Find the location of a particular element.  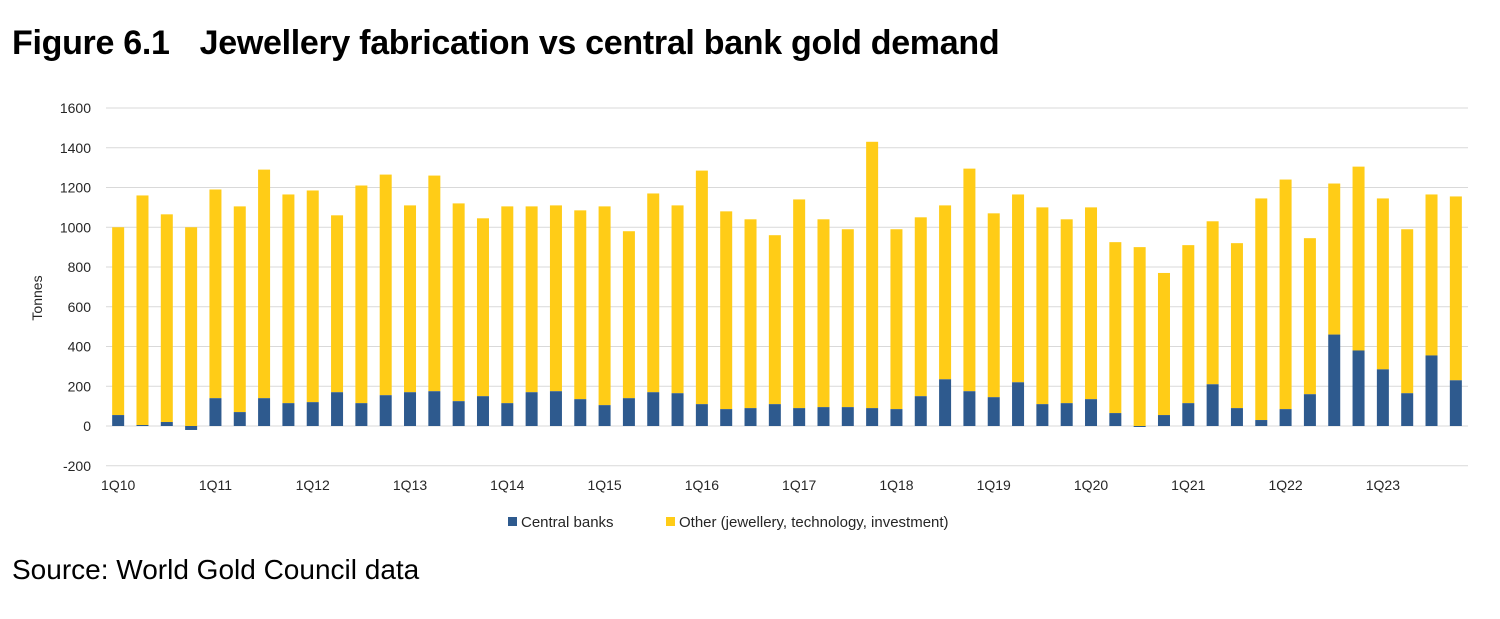

bar-central-banks-3Q23 is located at coordinates (1431, 390).